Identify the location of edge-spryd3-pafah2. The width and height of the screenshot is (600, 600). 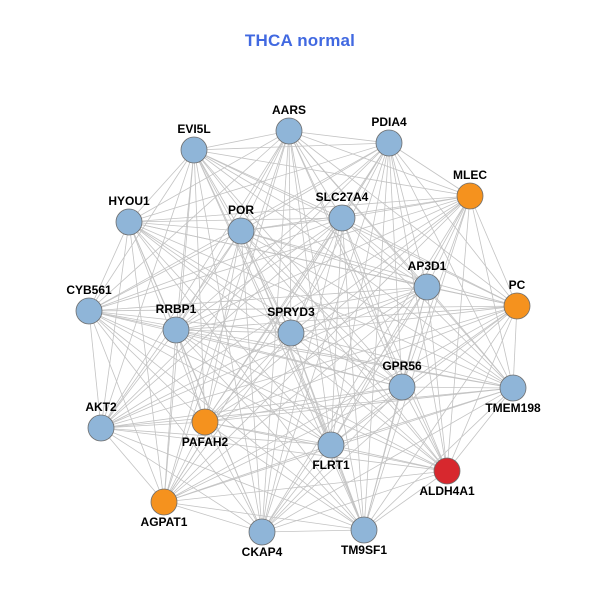
(248, 377).